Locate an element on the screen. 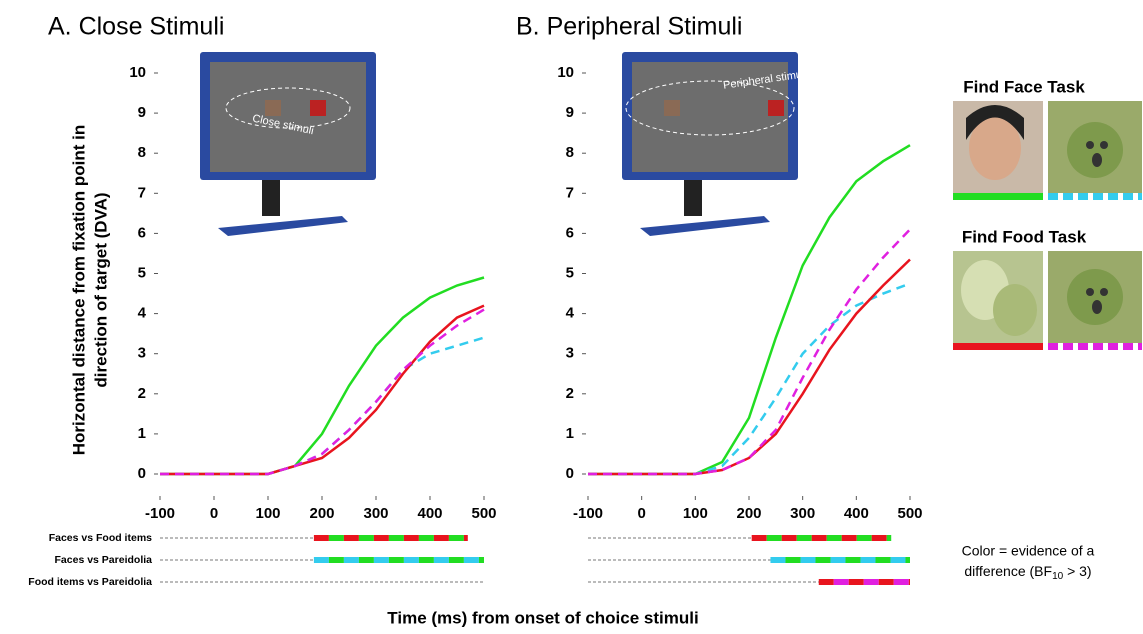 The image size is (1143, 634). panel-title: A. Close Stimuli is located at coordinates (136, 27).